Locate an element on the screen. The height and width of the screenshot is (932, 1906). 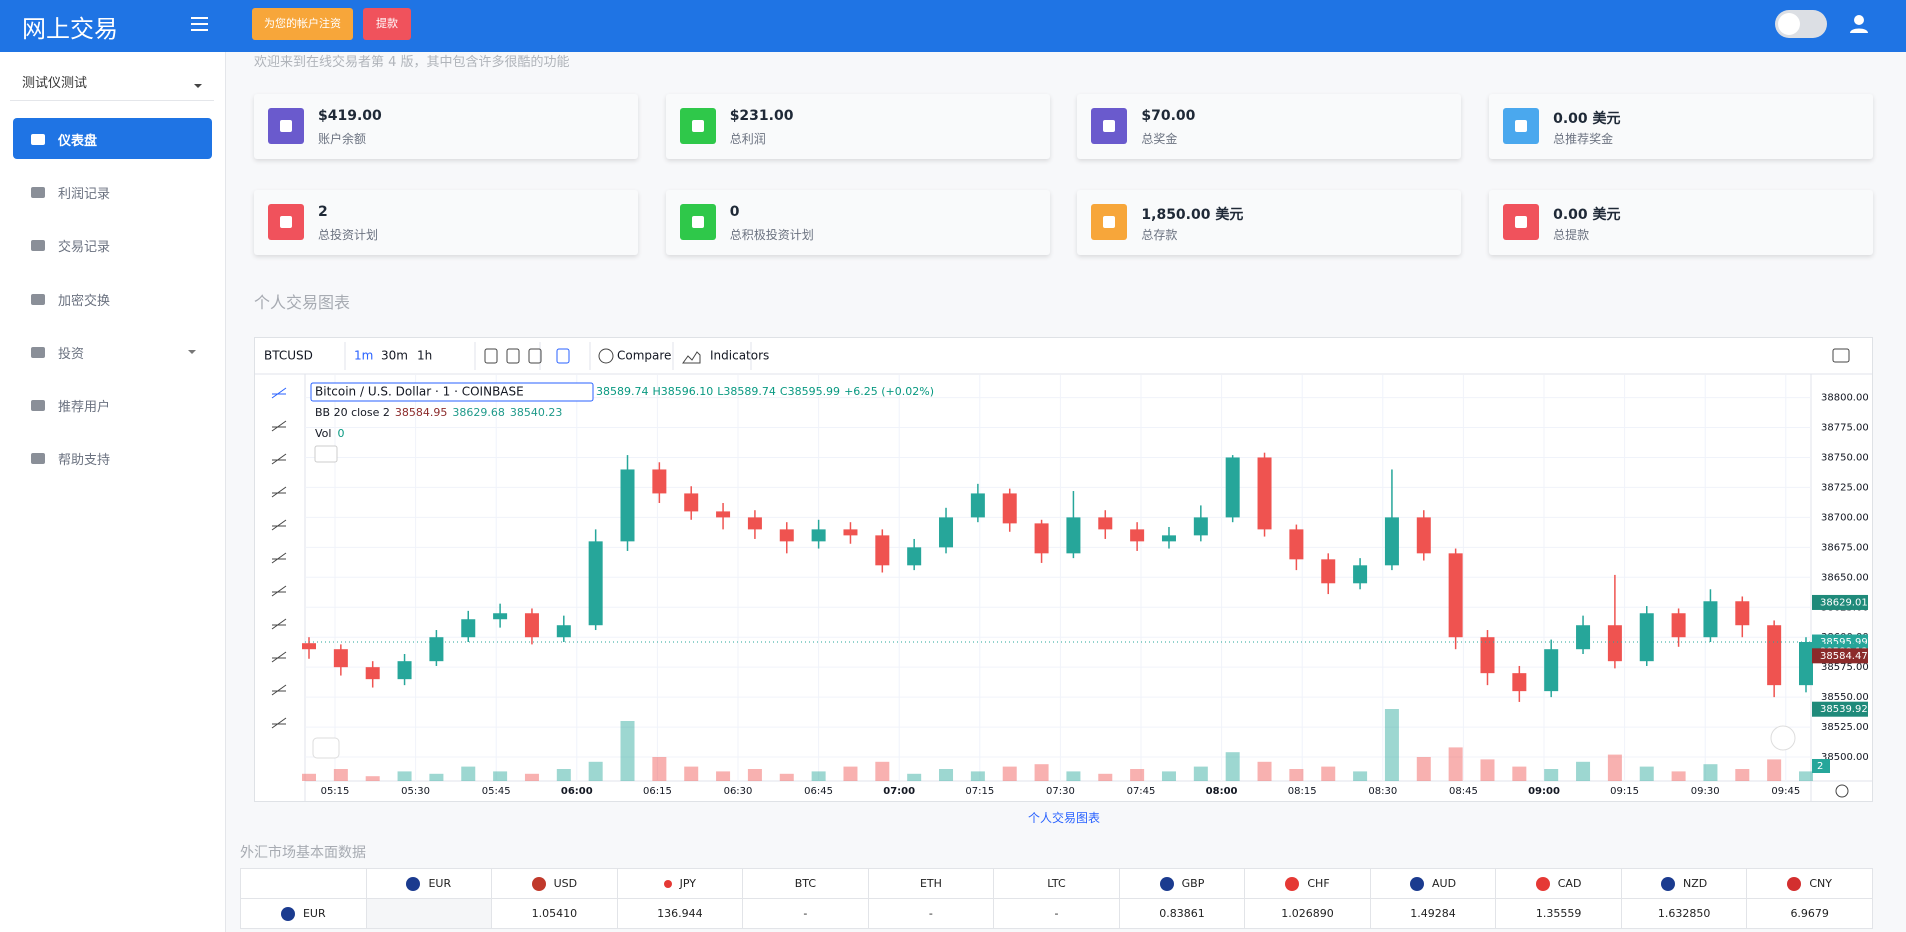
card-label: 总积极投资计划 is located at coordinates (771, 235).